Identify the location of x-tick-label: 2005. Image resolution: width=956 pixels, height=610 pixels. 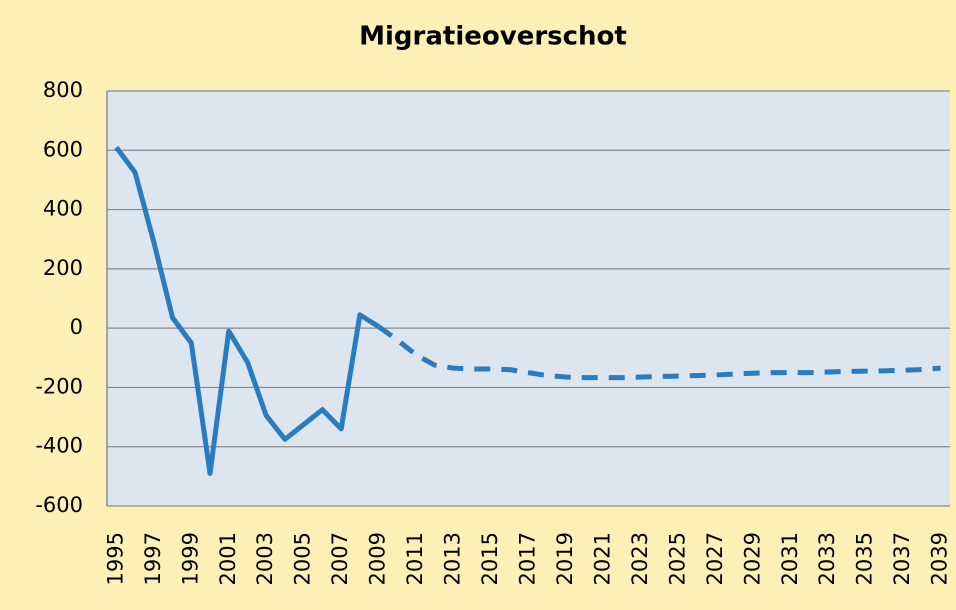
(303, 558).